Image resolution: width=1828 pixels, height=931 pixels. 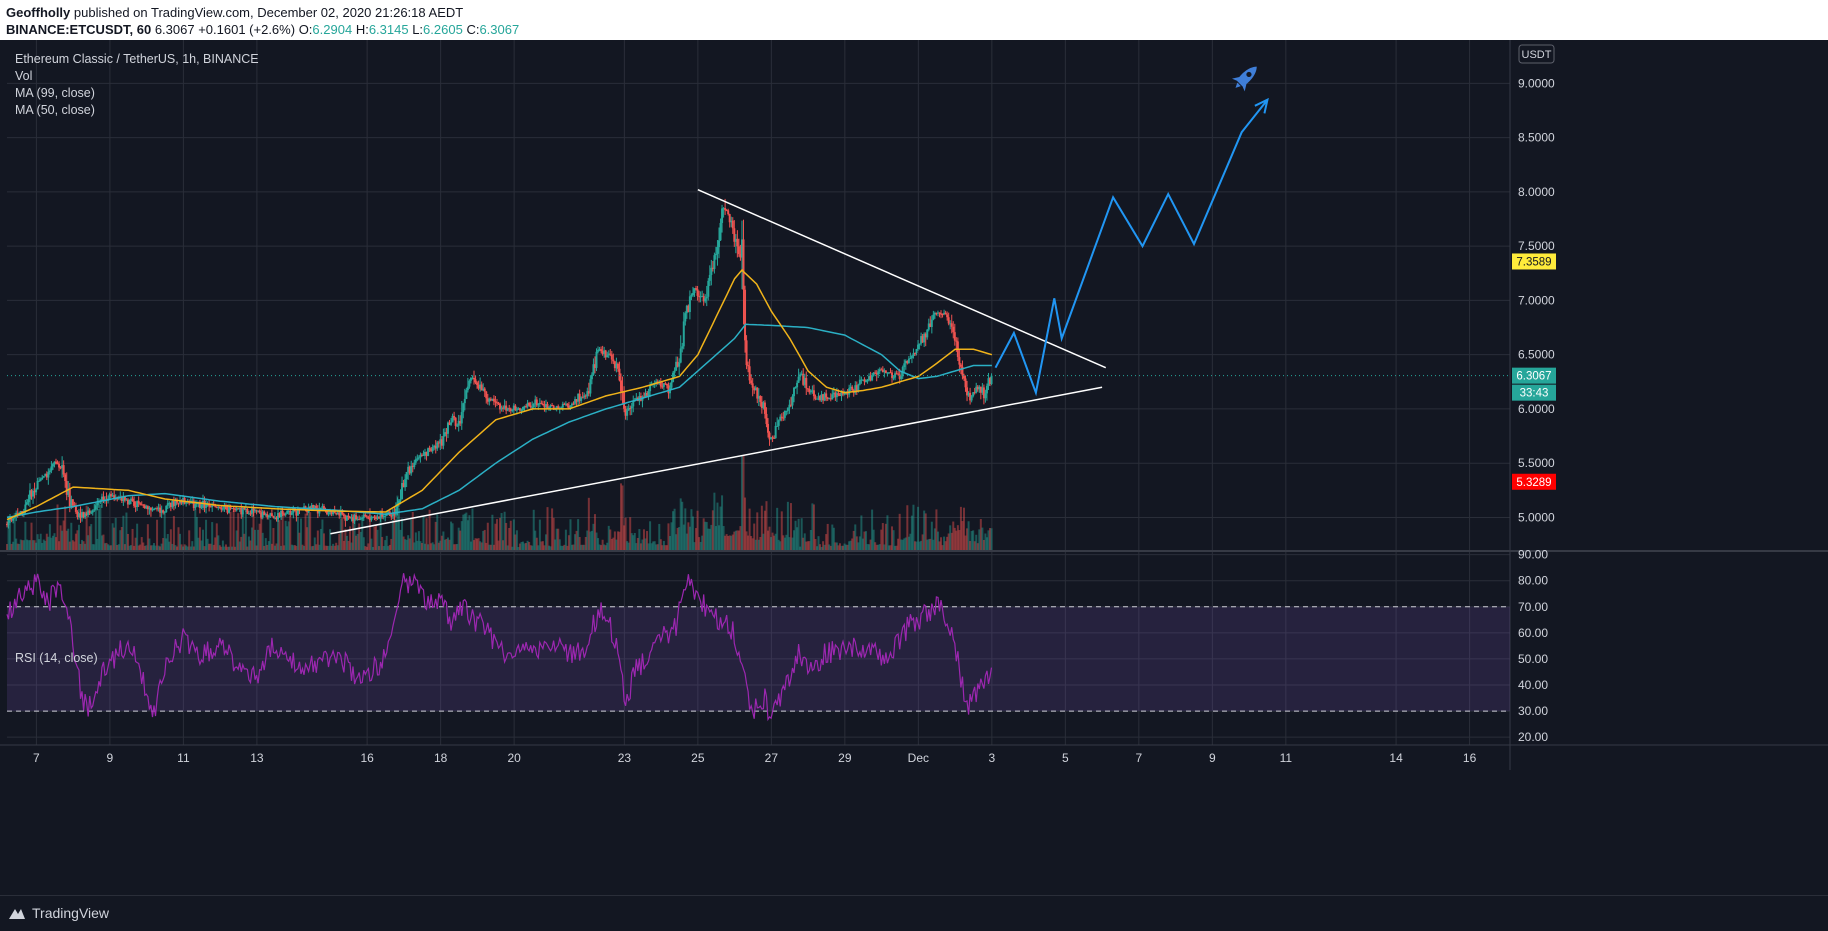 What do you see at coordinates (24, 76) in the screenshot?
I see `legend-vol: Vol` at bounding box center [24, 76].